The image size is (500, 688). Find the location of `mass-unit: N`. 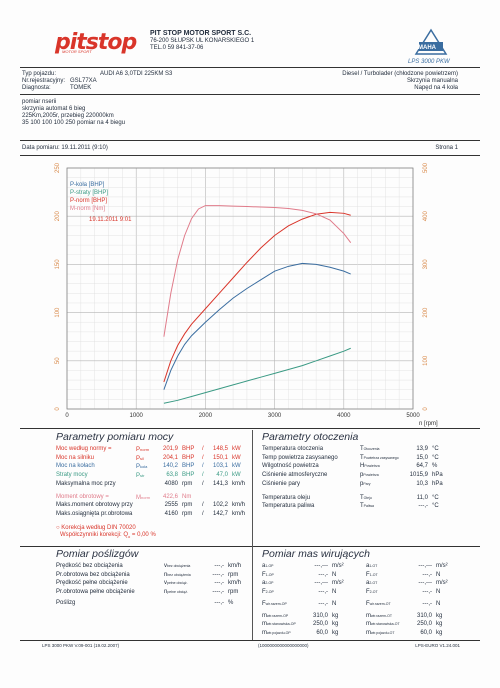

mass-unit: N is located at coordinates (438, 591).